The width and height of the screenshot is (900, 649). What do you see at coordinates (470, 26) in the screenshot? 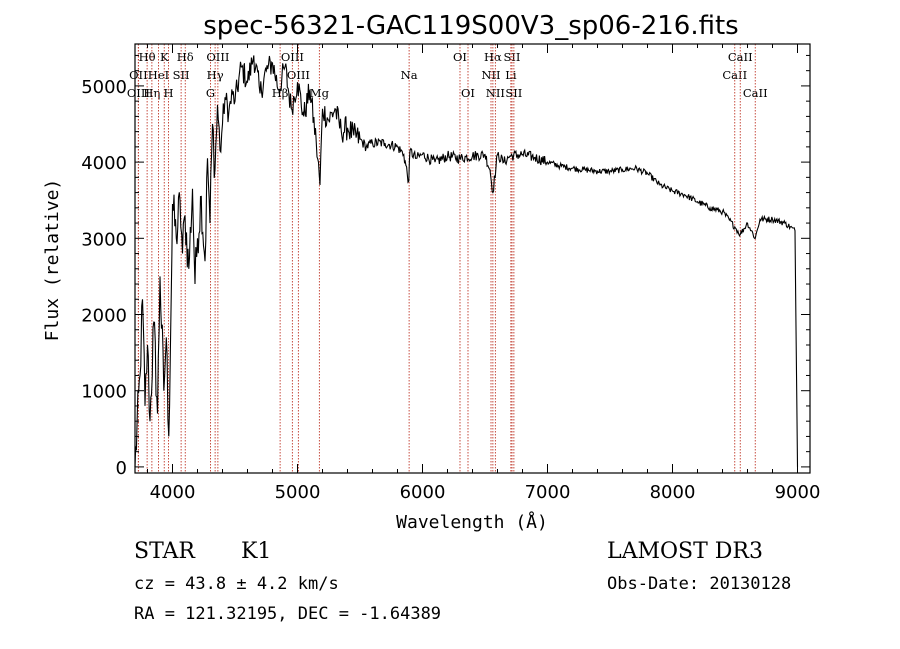
I see `chart-title: spec-56321-GAC119S00V3_sp06-216.fits` at bounding box center [470, 26].